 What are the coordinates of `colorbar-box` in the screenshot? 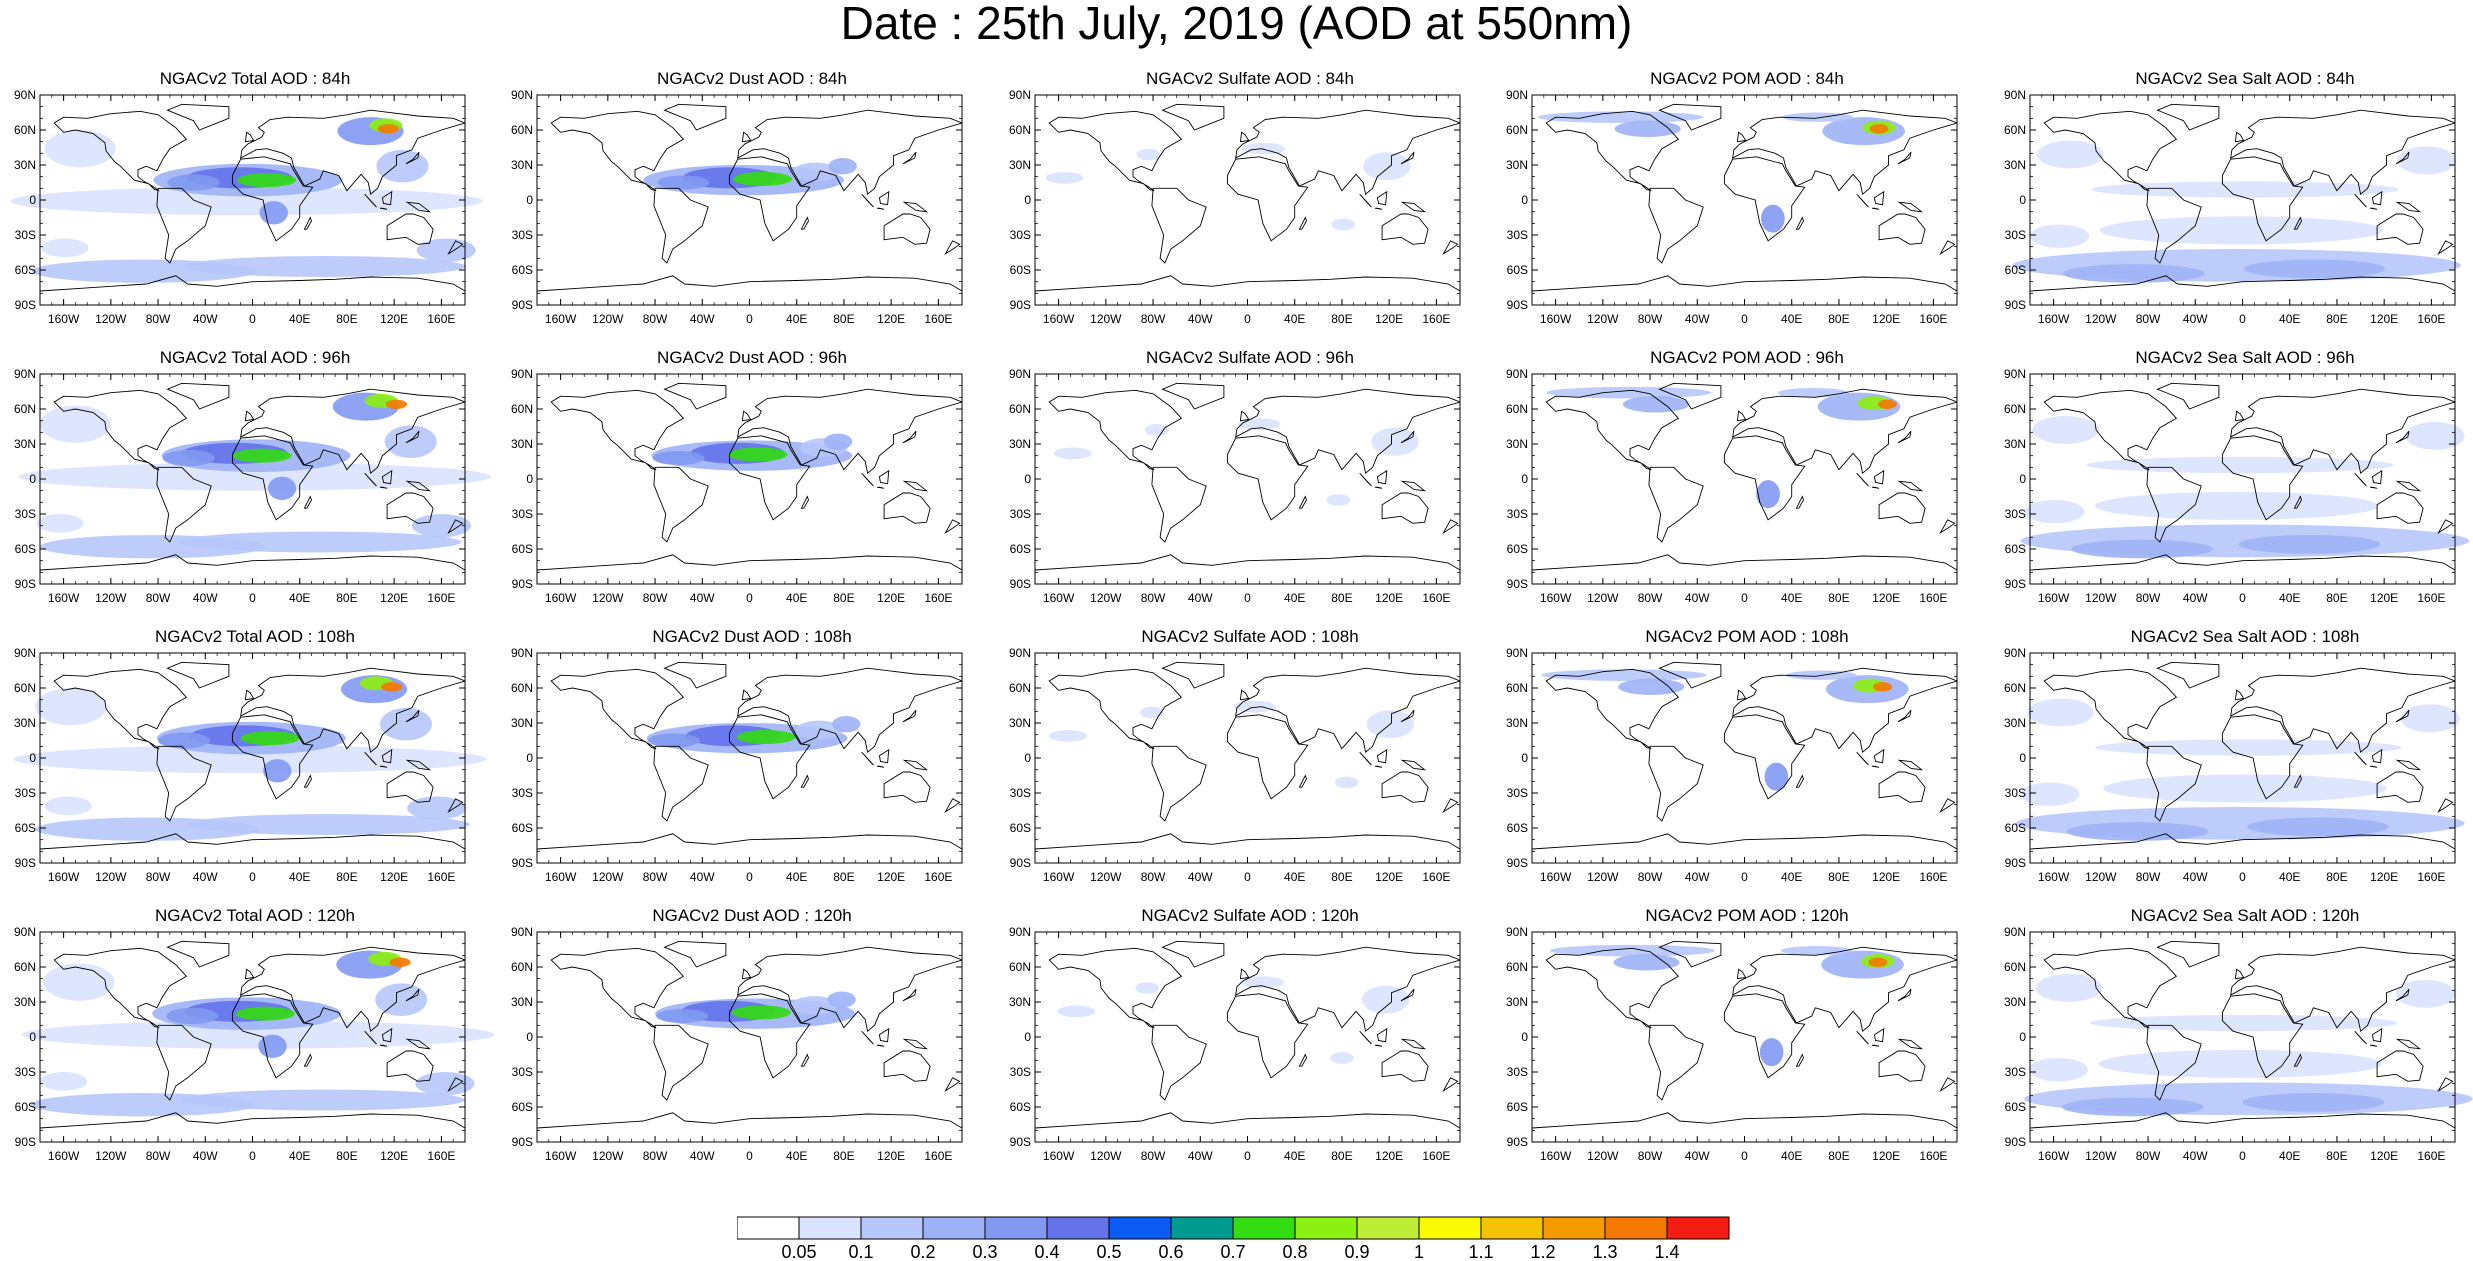 It's located at (1388, 1228).